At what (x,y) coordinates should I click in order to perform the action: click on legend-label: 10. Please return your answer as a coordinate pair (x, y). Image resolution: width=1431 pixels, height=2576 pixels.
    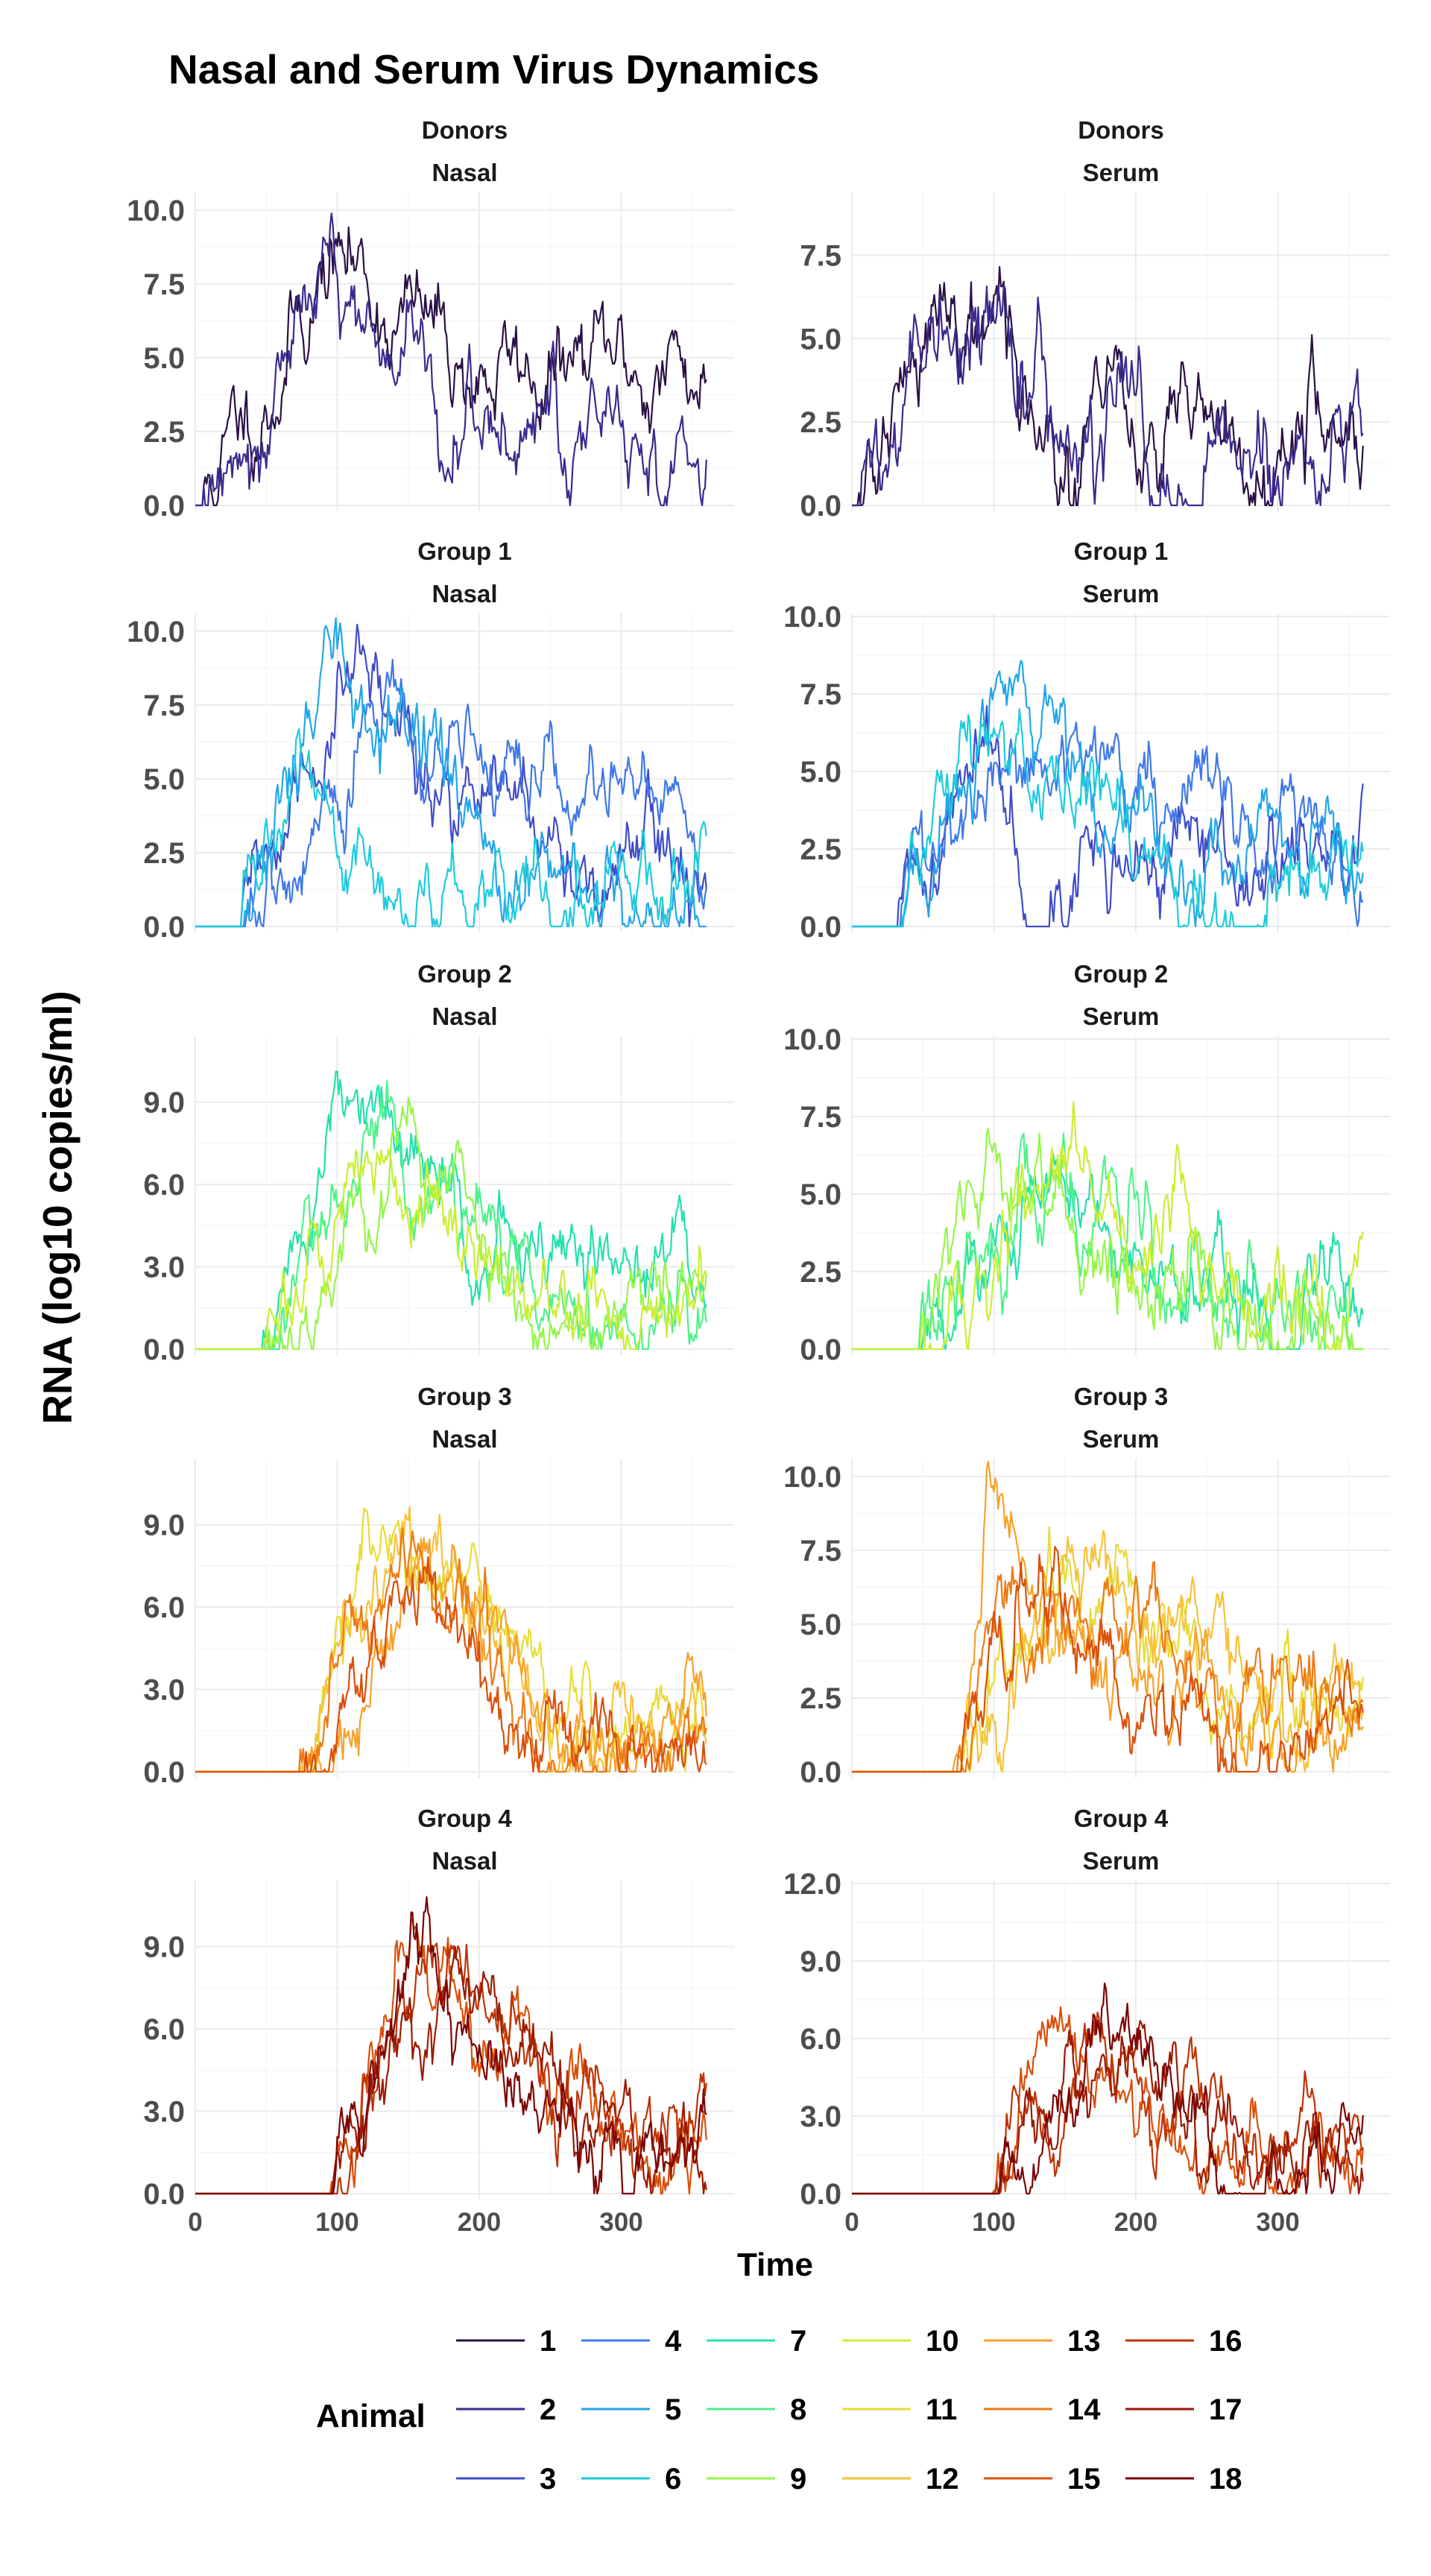
    Looking at the image, I should click on (943, 2341).